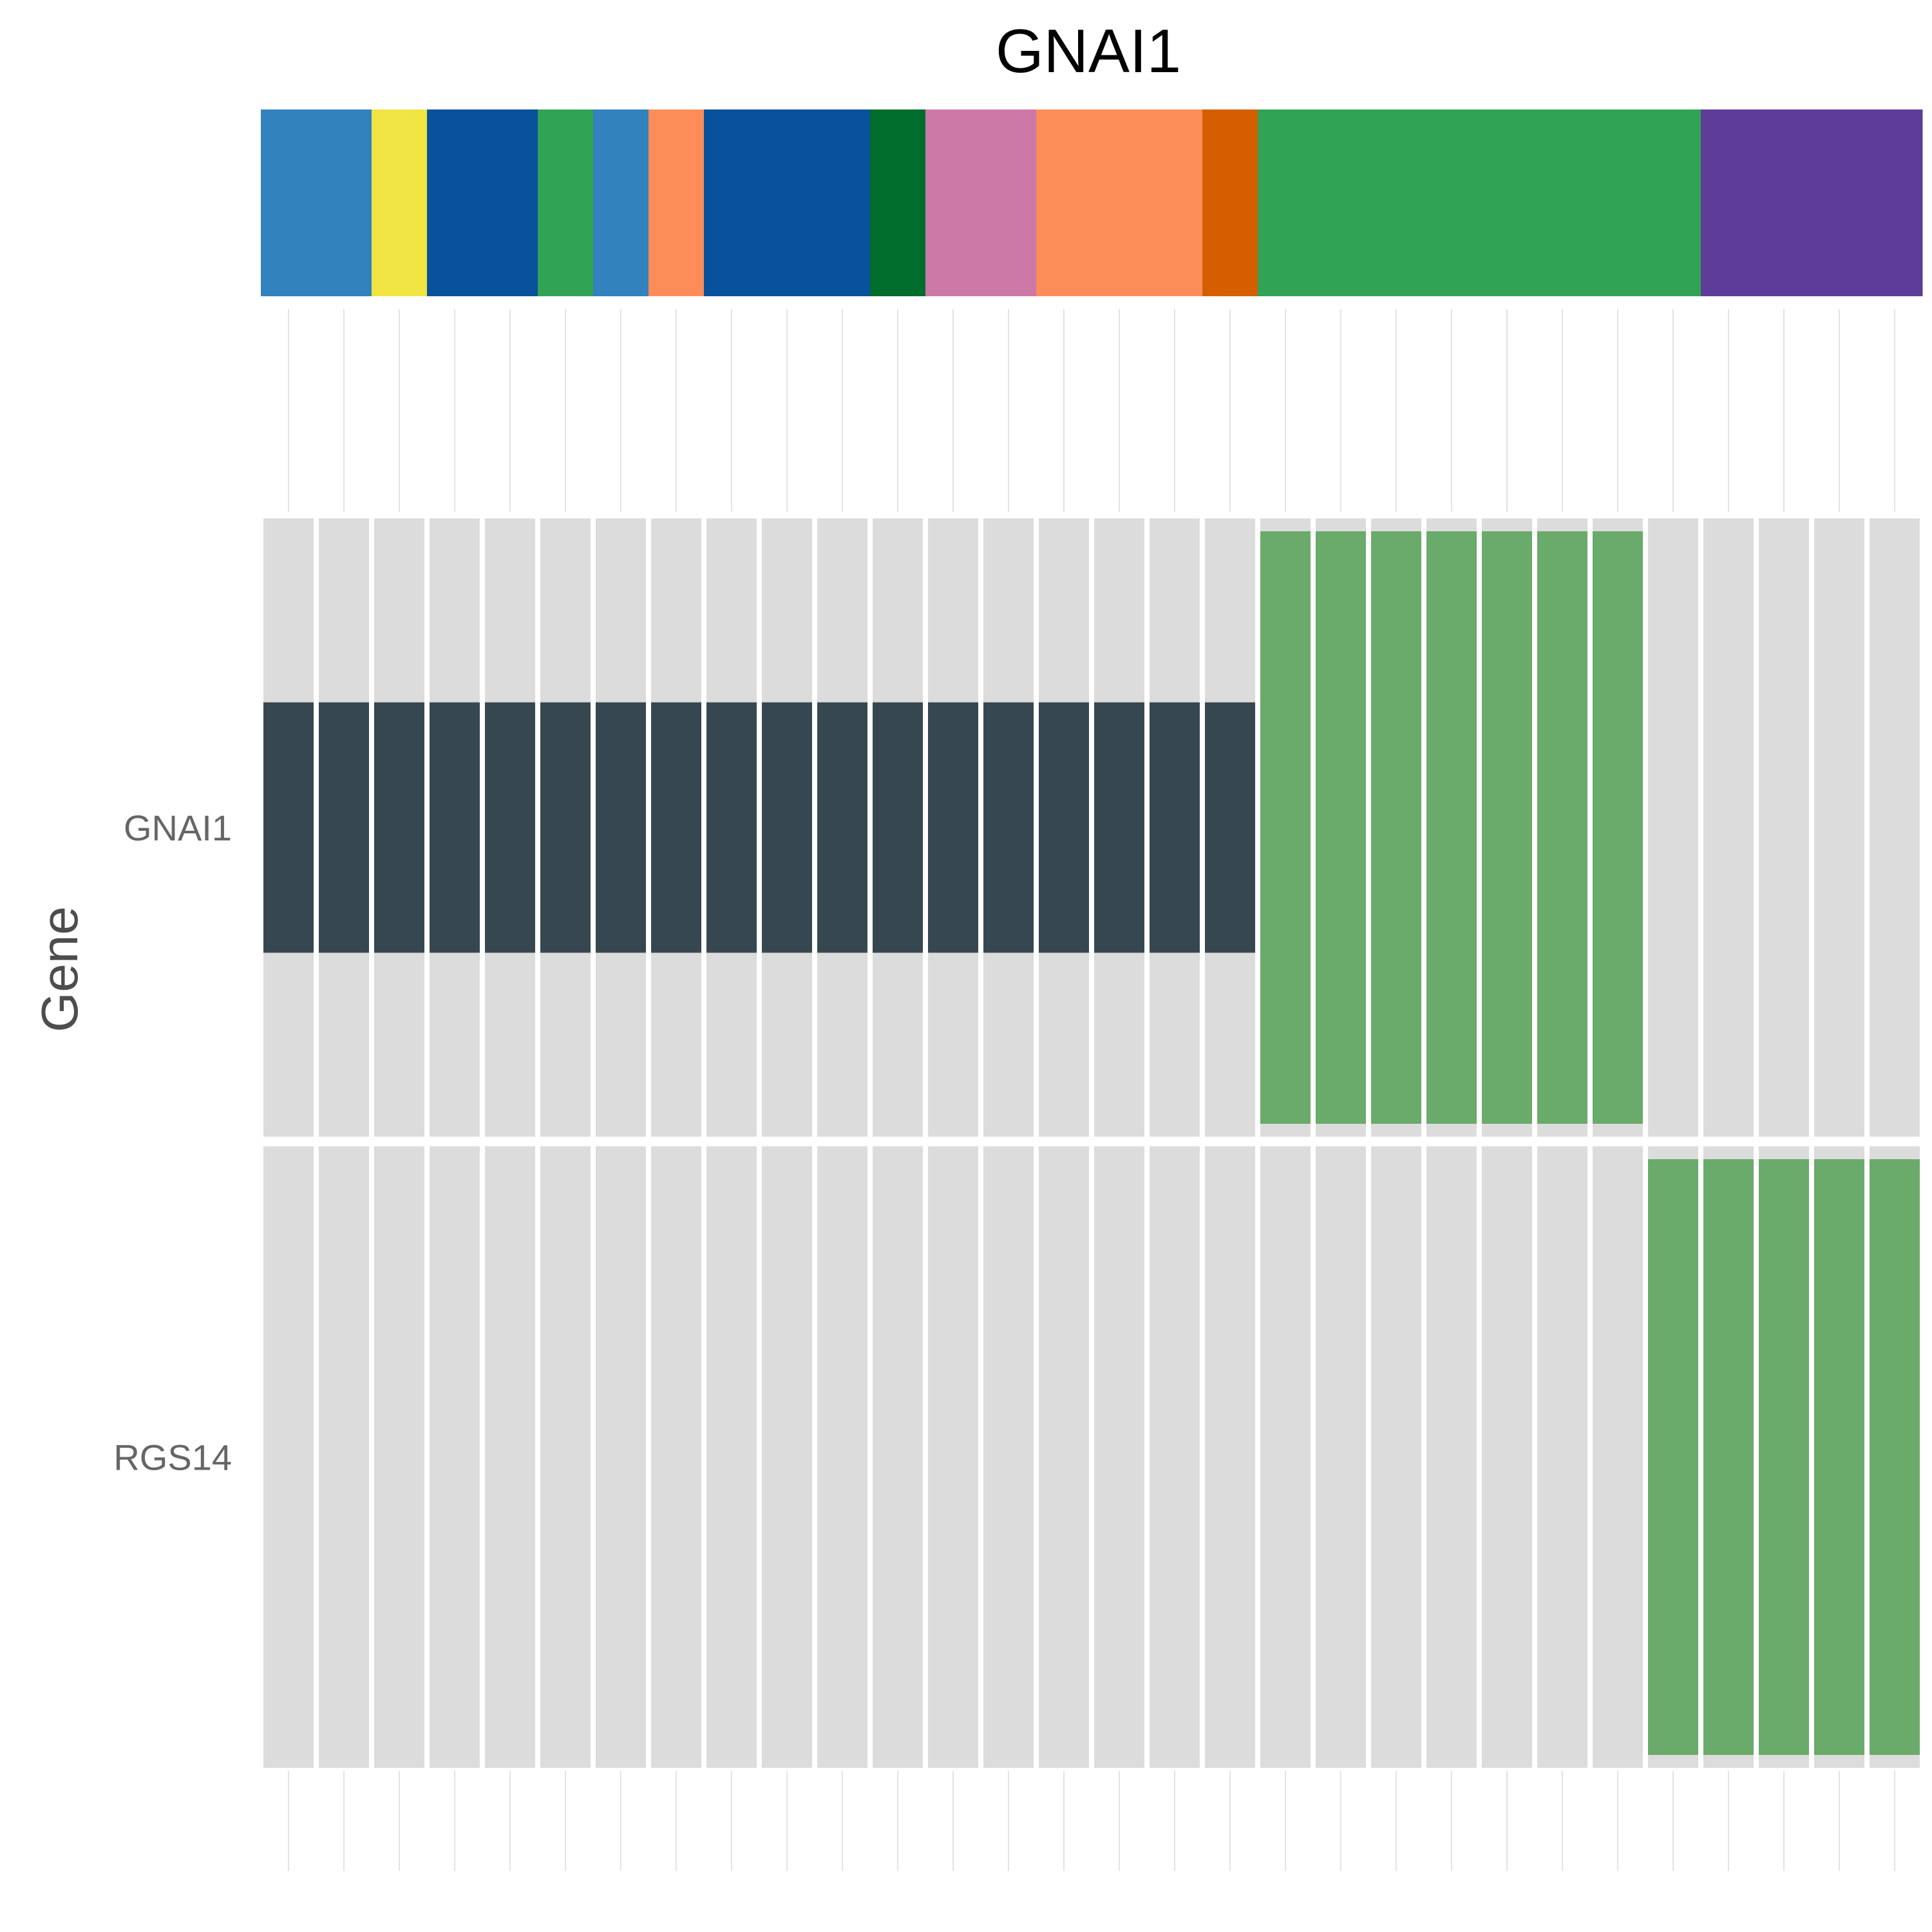 Image resolution: width=1932 pixels, height=1932 pixels. What do you see at coordinates (1089, 52) in the screenshot?
I see `chart-title: GNAI1` at bounding box center [1089, 52].